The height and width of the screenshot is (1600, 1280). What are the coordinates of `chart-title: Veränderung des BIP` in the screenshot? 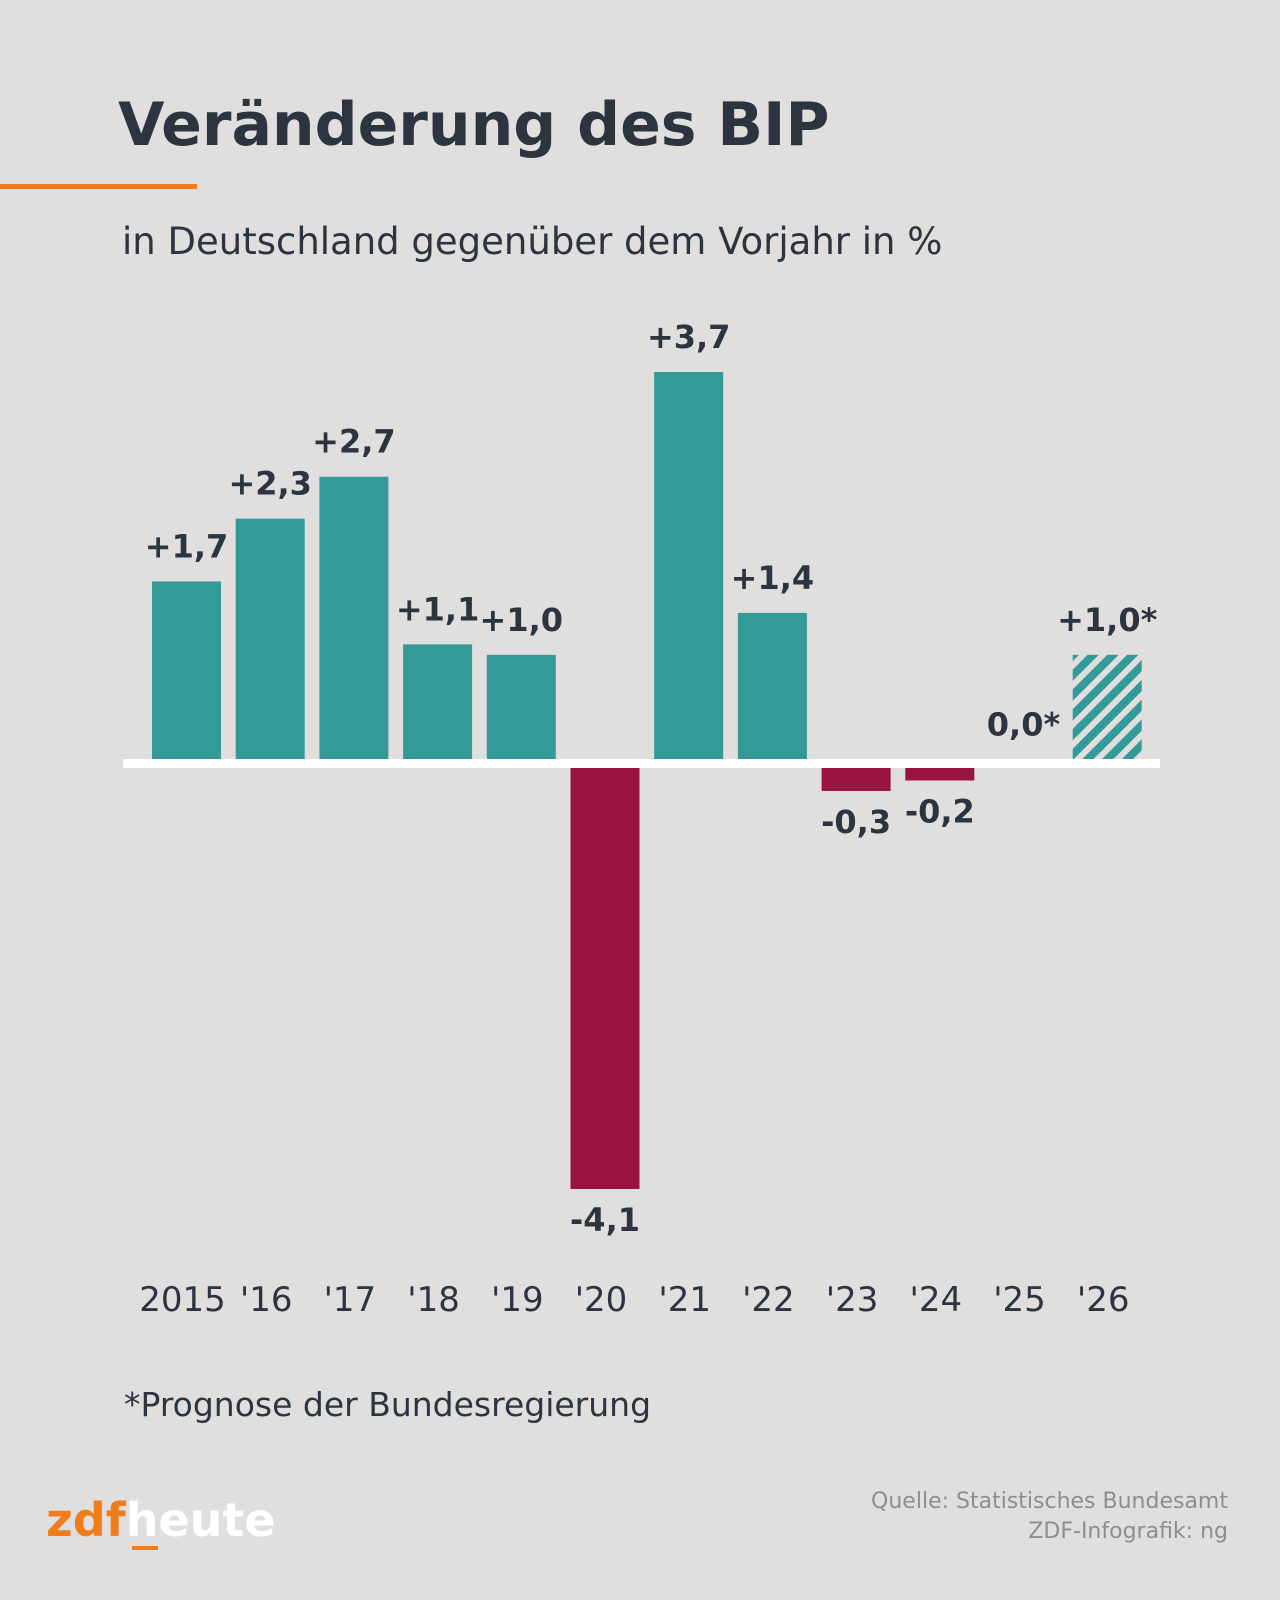 It's located at (473, 125).